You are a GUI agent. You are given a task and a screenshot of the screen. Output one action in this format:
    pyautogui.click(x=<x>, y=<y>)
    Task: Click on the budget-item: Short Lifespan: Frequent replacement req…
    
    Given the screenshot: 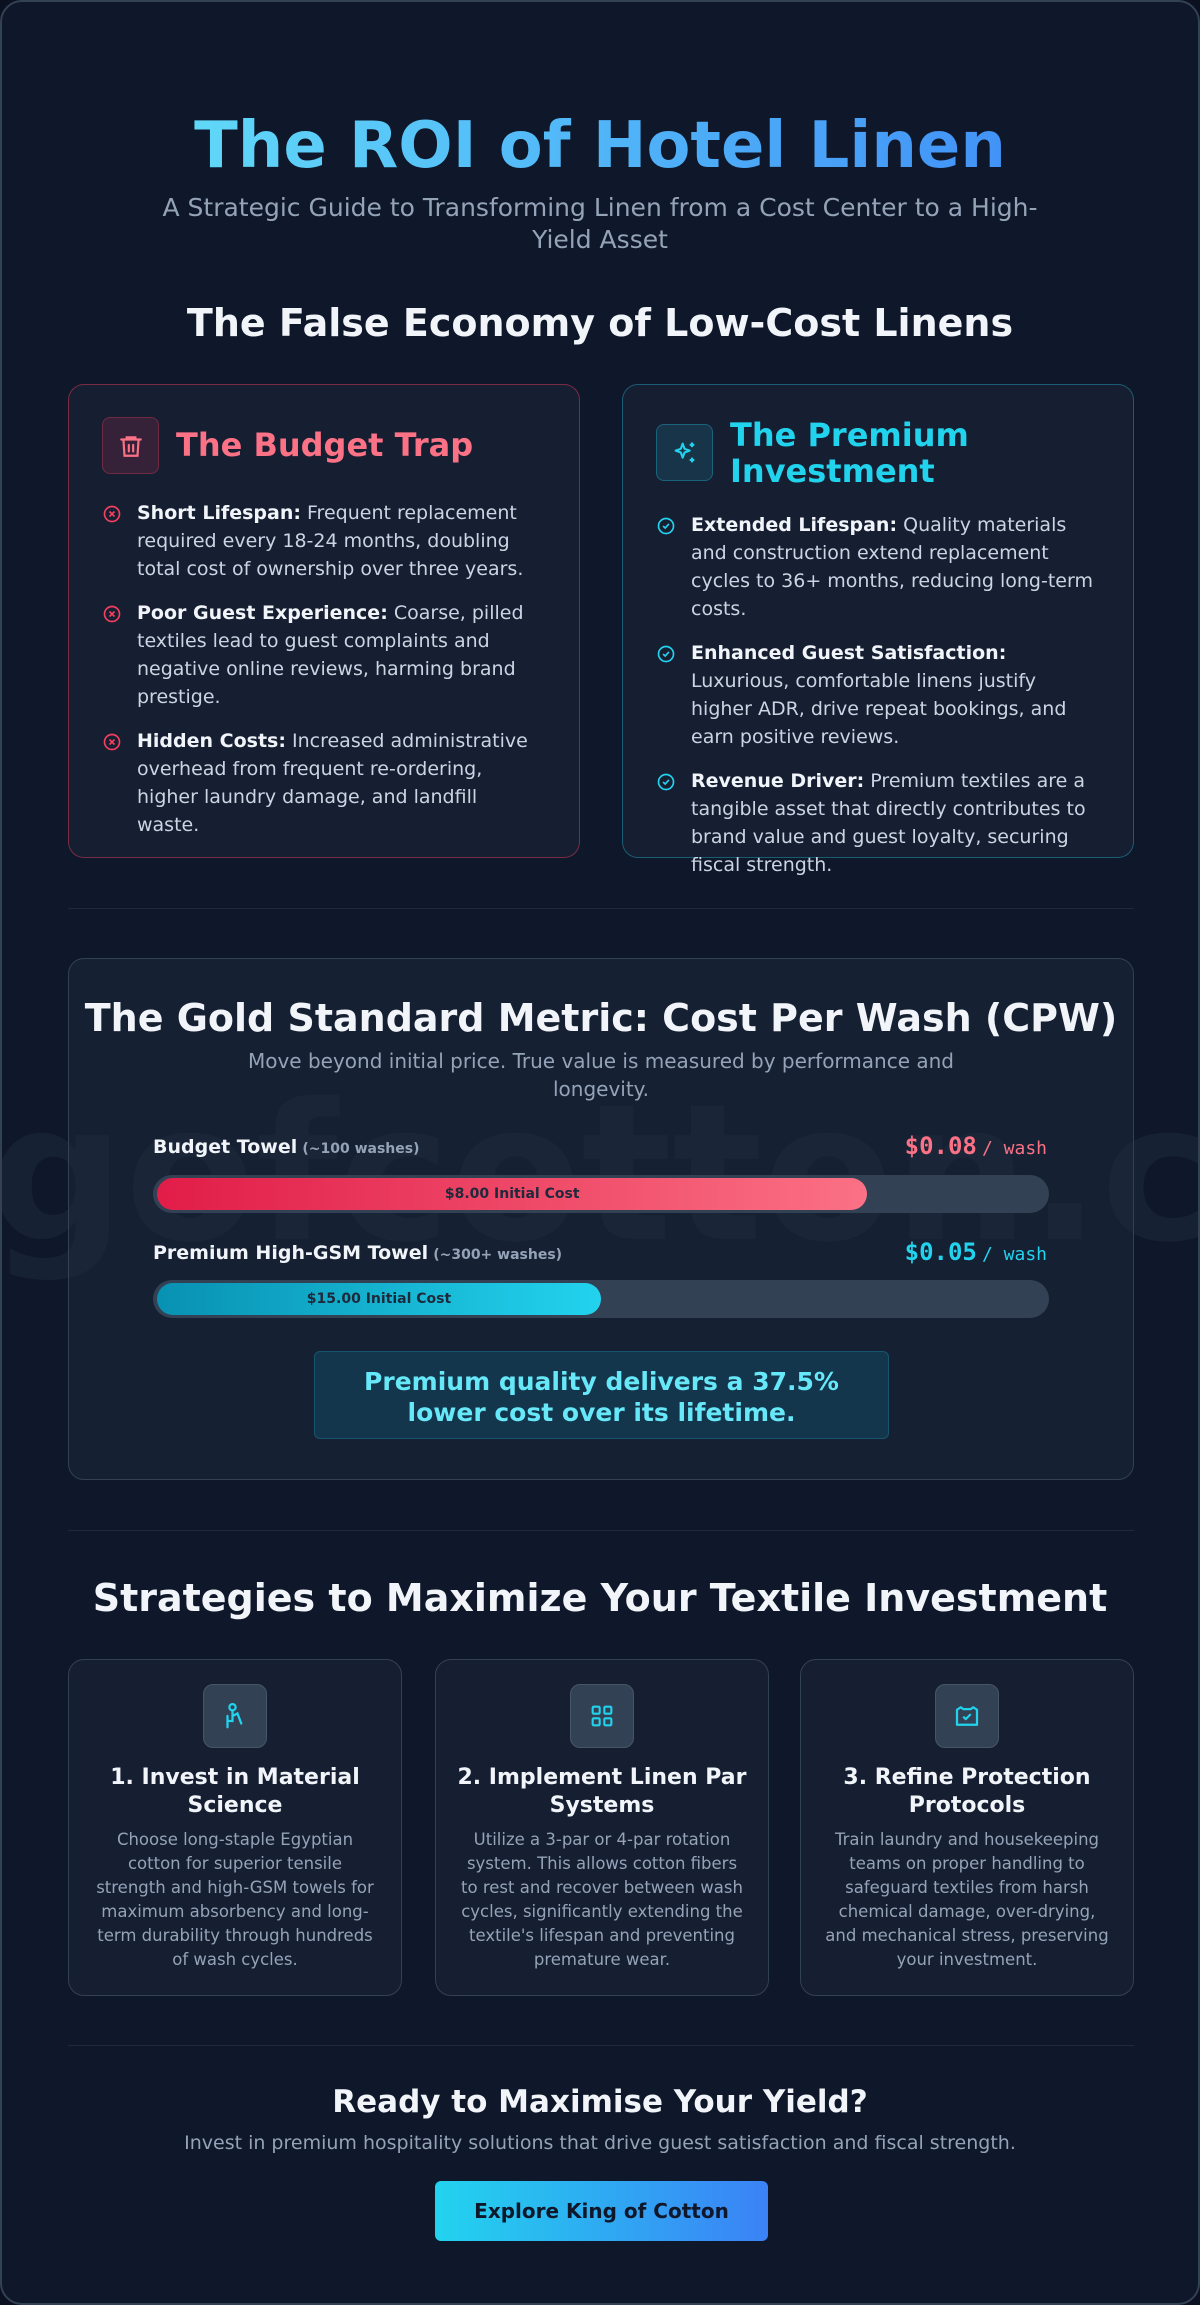 What is the action you would take?
    pyautogui.click(x=322, y=541)
    